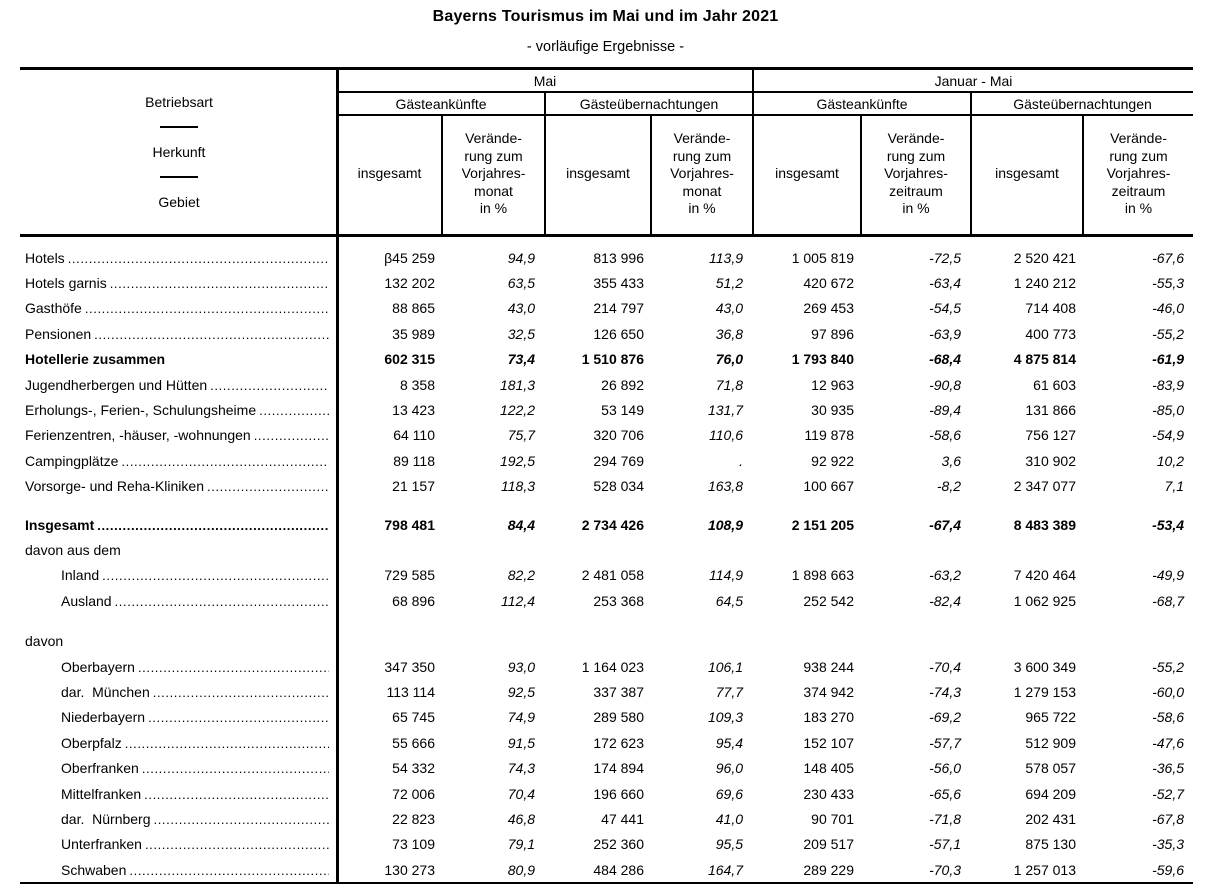 This screenshot has width=1211, height=894. Describe the element at coordinates (179, 152) in the screenshot. I see `header-stub-cell: Betriebsart Herkunft Gebiet` at that location.